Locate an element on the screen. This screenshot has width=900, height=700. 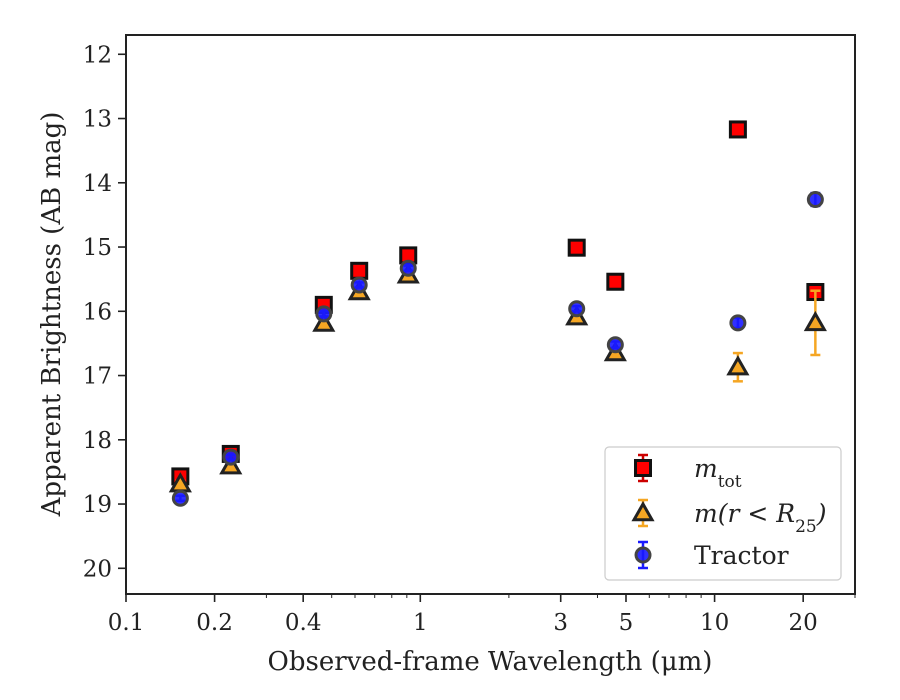
legend-label: Tractor is located at coordinates (741, 555).